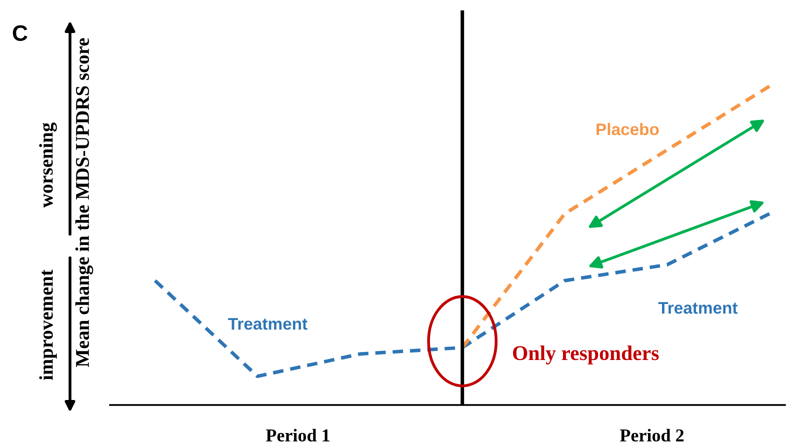 This screenshot has width=794, height=446. I want to click on series-label: Placebo, so click(627, 129).